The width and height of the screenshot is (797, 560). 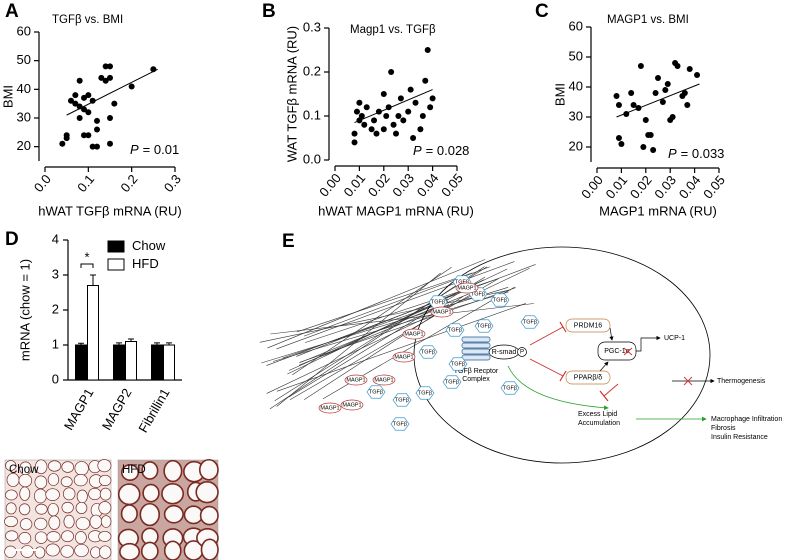 I want to click on x-tick-label: 0.2, so click(x=128, y=182).